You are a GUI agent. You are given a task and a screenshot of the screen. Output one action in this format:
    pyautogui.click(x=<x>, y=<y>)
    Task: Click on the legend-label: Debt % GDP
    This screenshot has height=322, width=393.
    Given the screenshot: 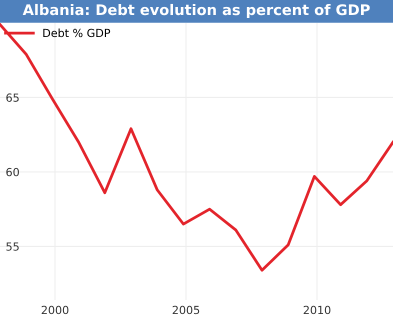 What is the action you would take?
    pyautogui.click(x=76, y=33)
    